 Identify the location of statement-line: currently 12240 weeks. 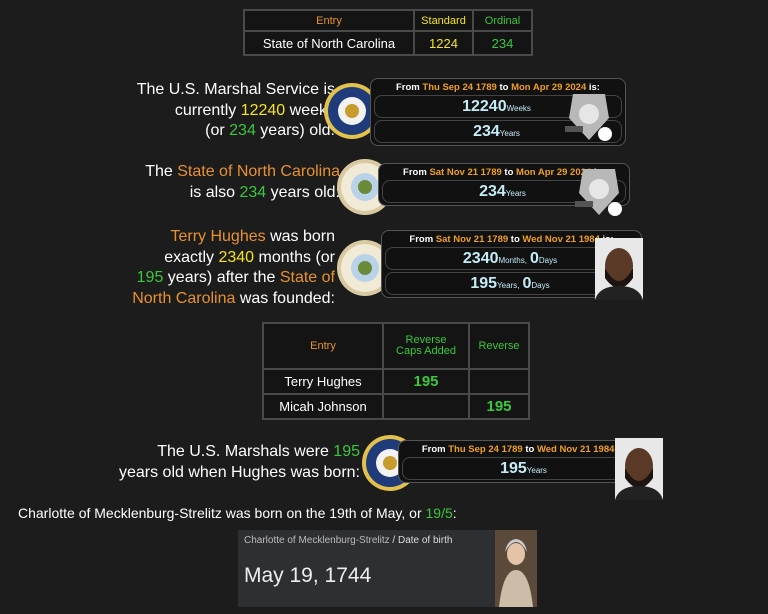
(236, 111).